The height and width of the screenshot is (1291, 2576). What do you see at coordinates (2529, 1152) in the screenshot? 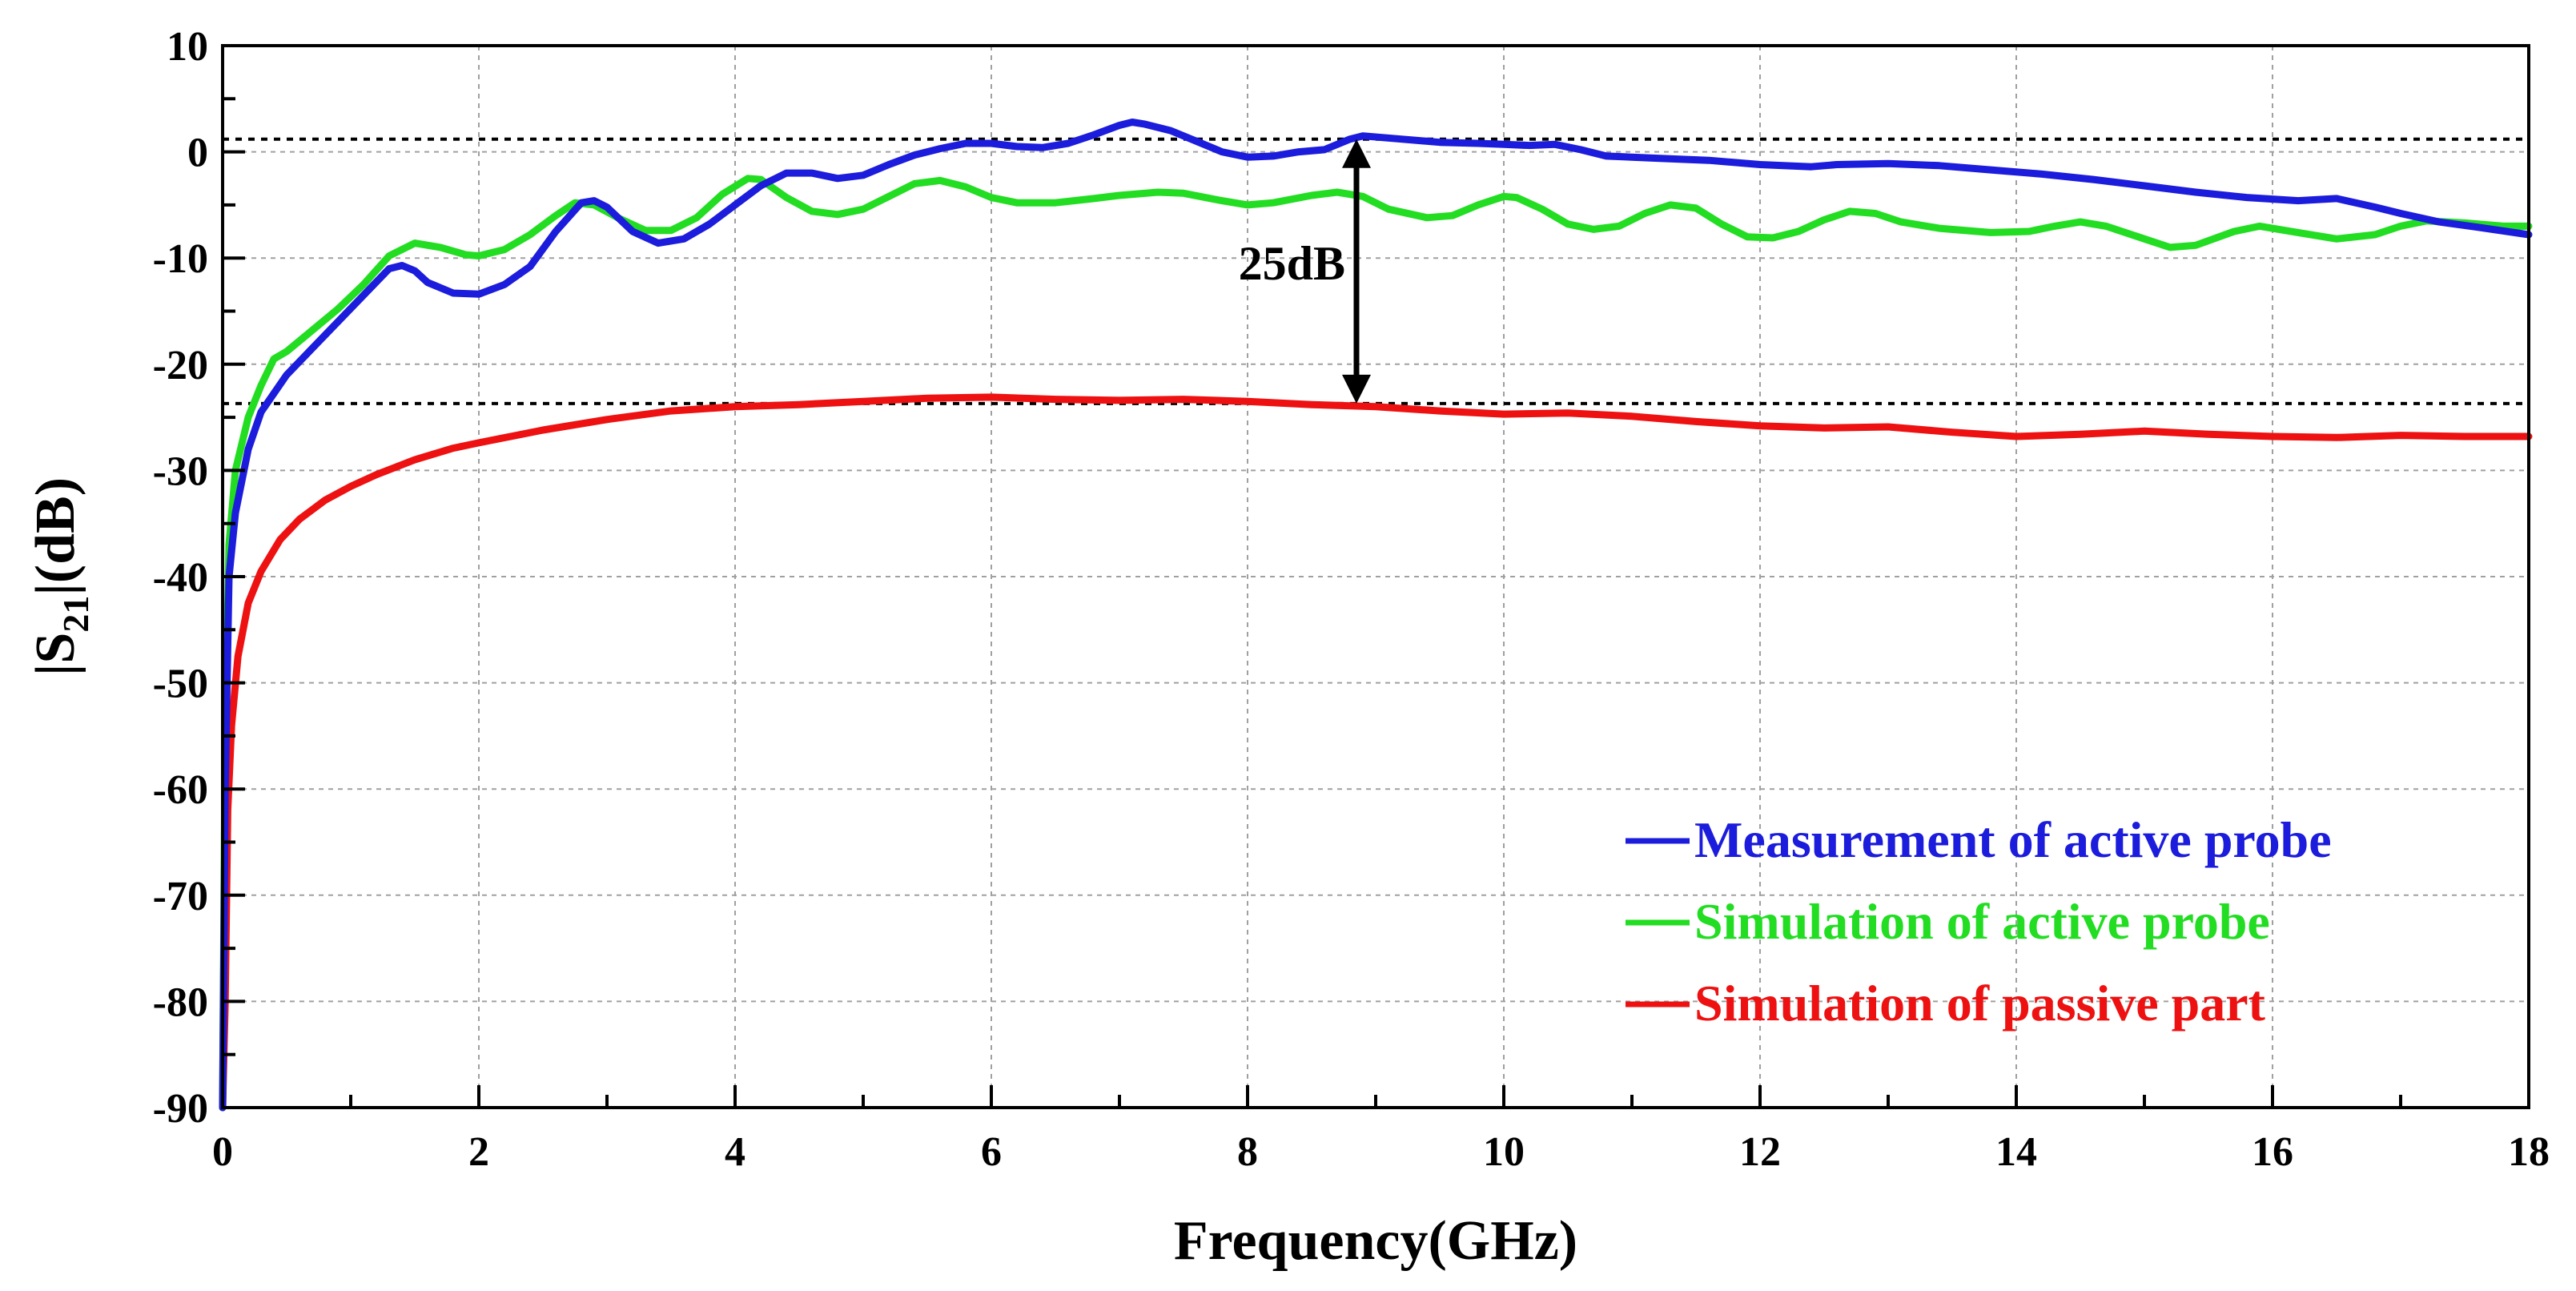
I see `x-tick-label: 18` at bounding box center [2529, 1152].